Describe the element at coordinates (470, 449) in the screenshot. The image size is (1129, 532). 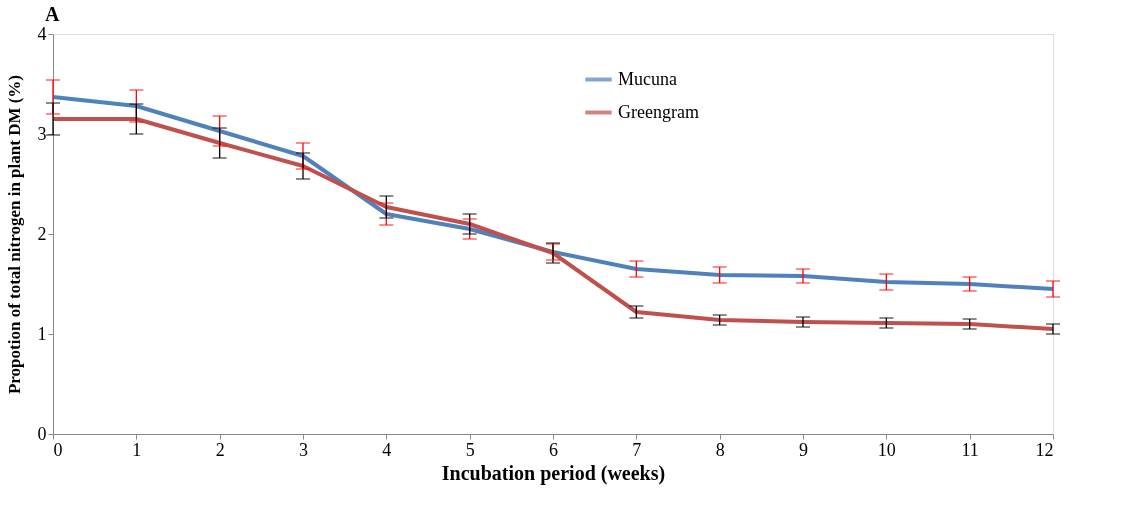
I see `x-tick-label: 5` at that location.